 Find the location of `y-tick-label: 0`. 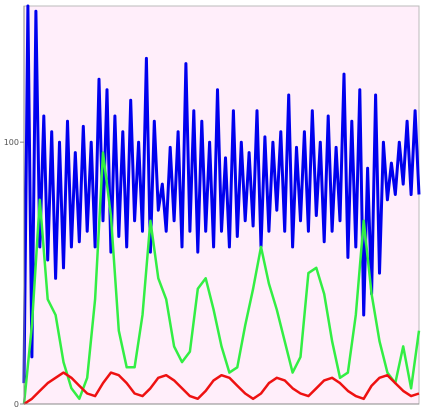

y-tick-label: 0 is located at coordinates (16, 404).